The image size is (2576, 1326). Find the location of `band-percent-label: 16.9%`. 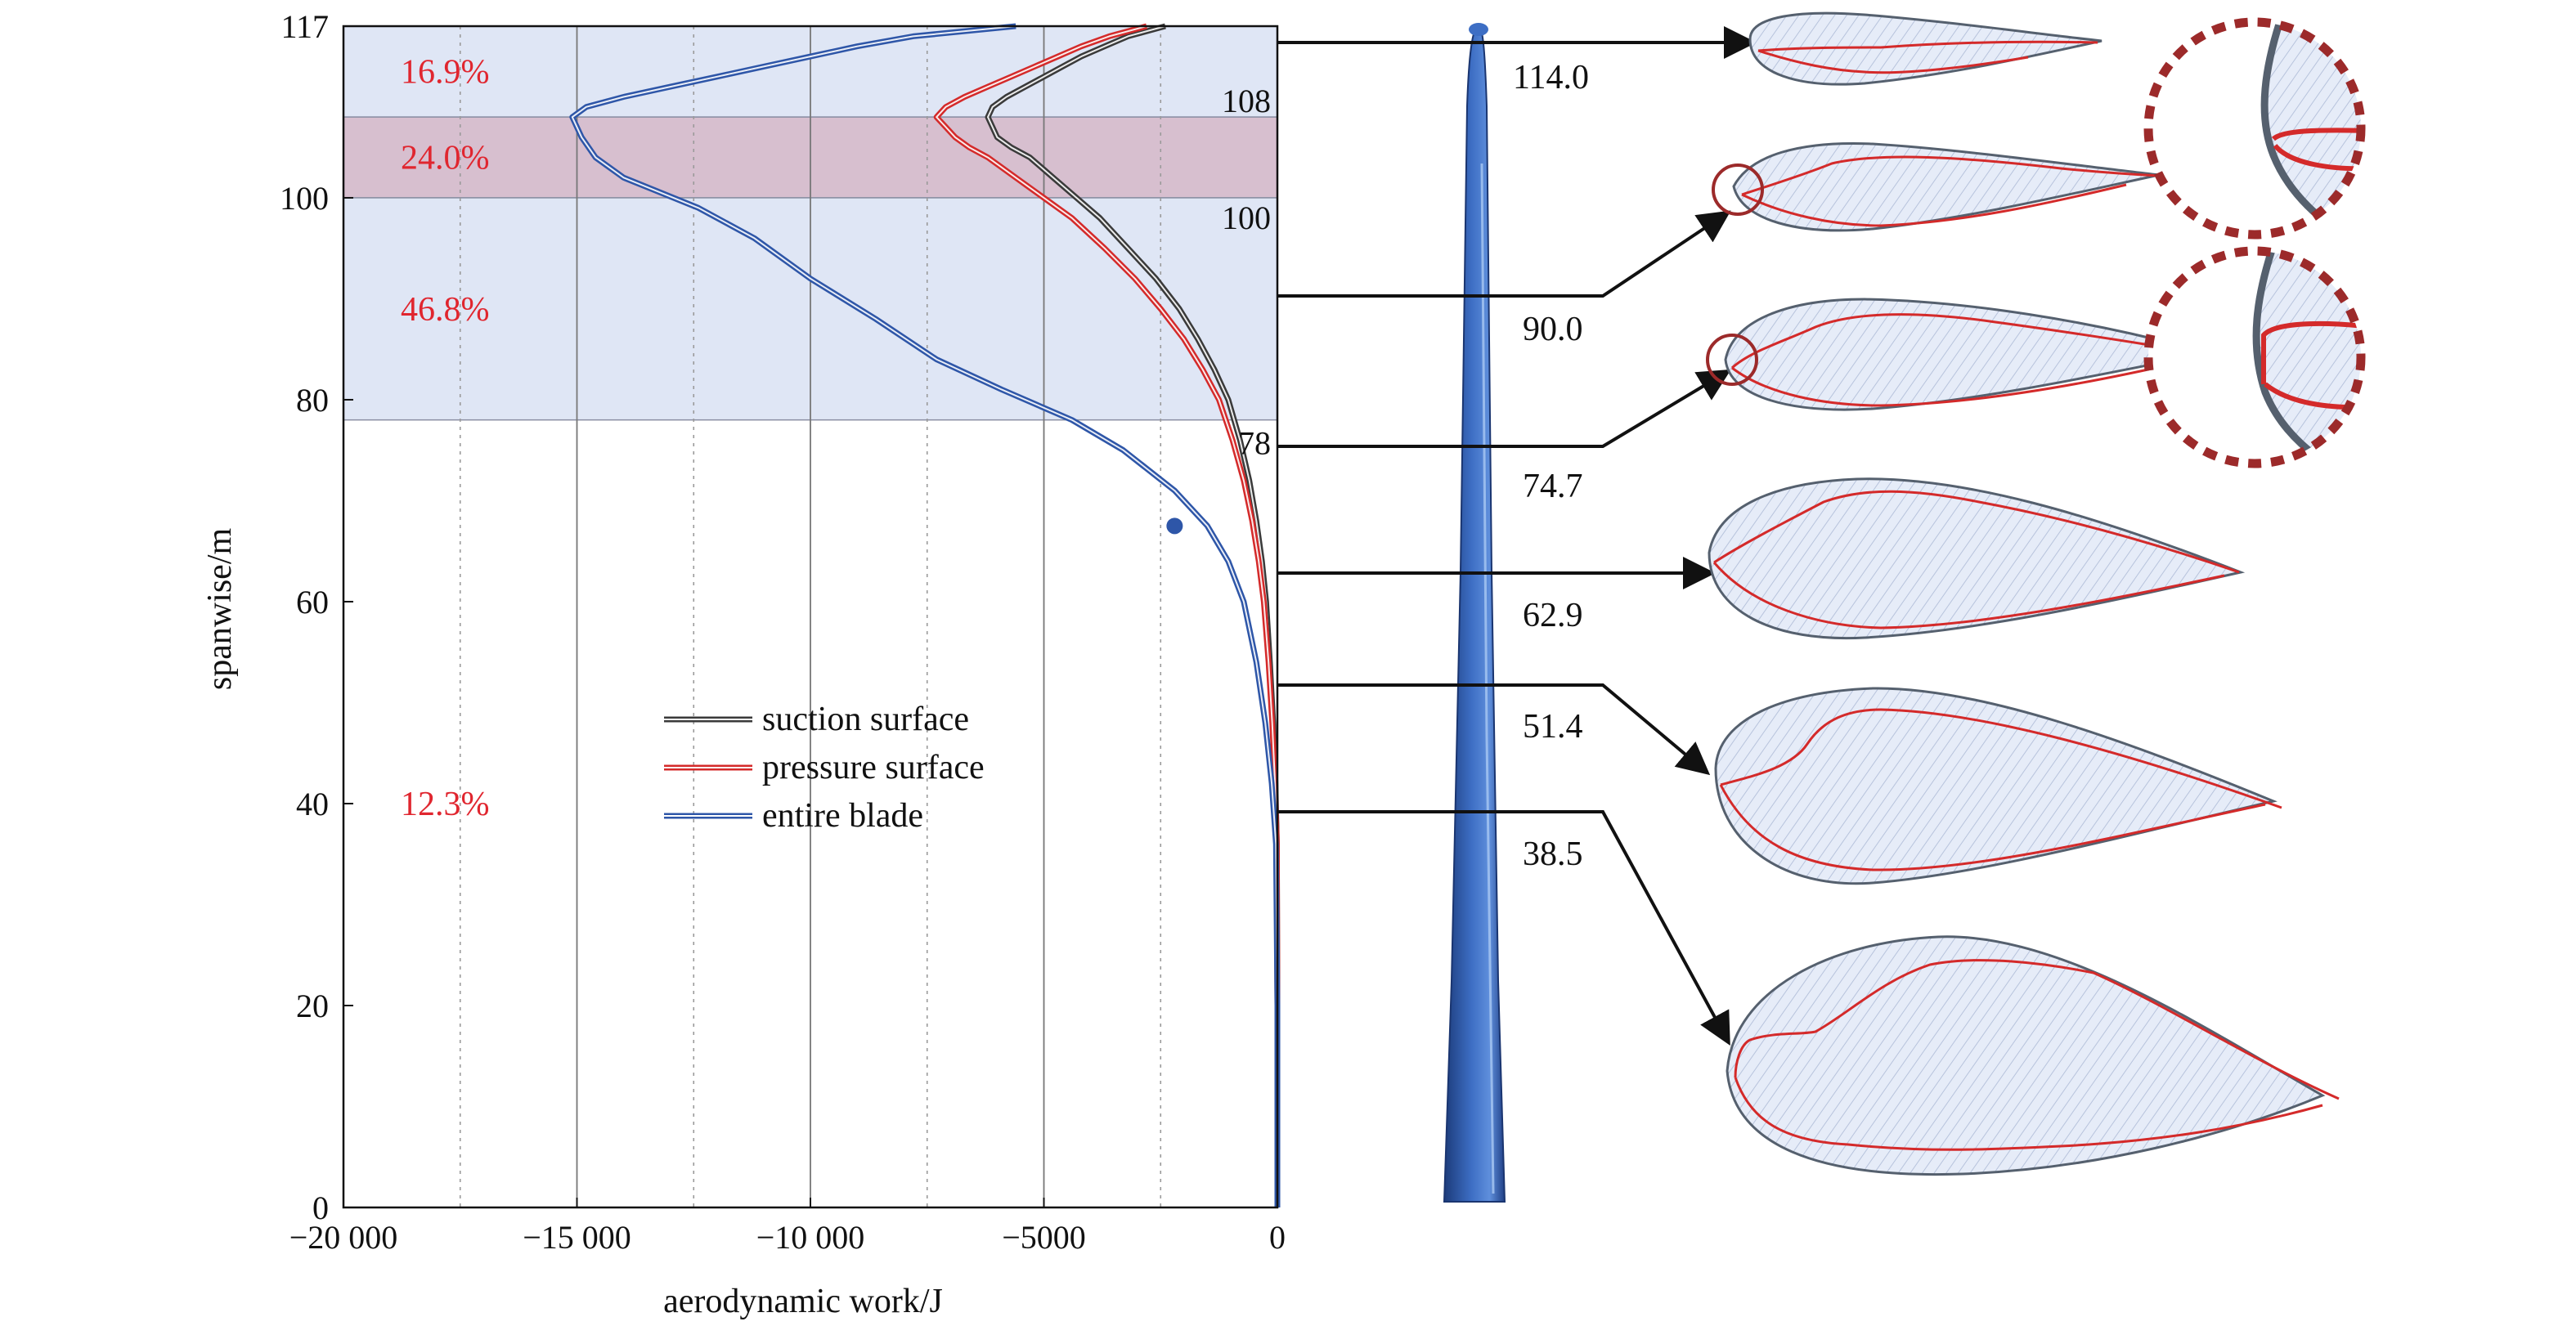

band-percent-label: 16.9% is located at coordinates (445, 73).